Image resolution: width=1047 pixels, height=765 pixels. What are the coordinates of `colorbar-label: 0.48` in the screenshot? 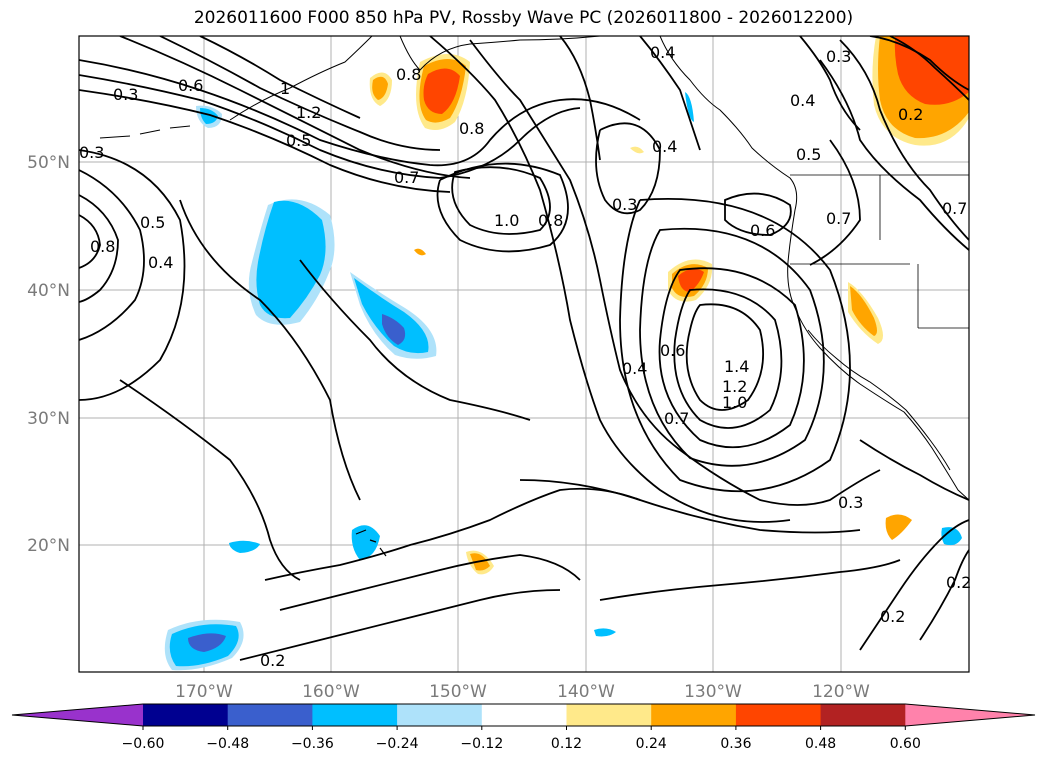 It's located at (820, 744).